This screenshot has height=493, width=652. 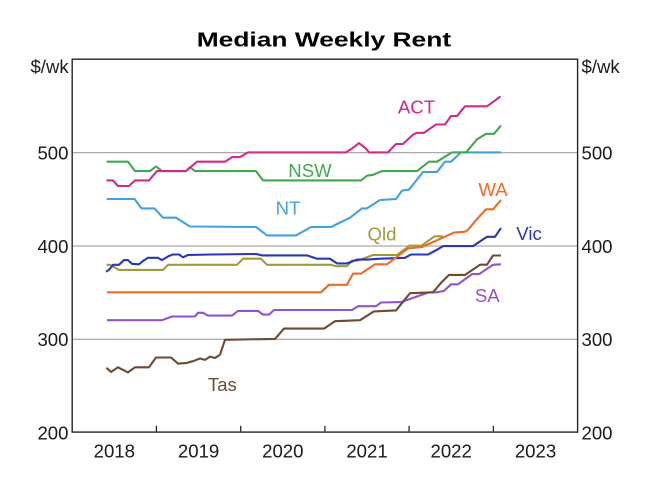 I want to click on svg-text: NSW, so click(x=310, y=170).